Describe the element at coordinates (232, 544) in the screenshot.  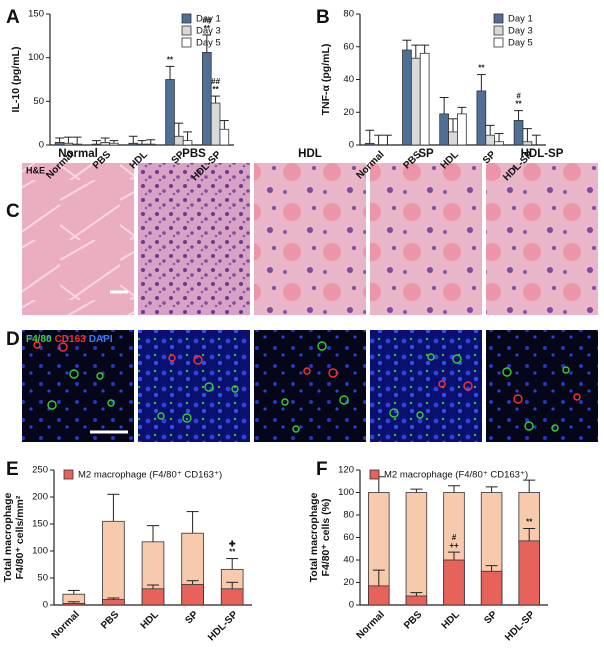
I see `significance-mark: ✚` at that location.